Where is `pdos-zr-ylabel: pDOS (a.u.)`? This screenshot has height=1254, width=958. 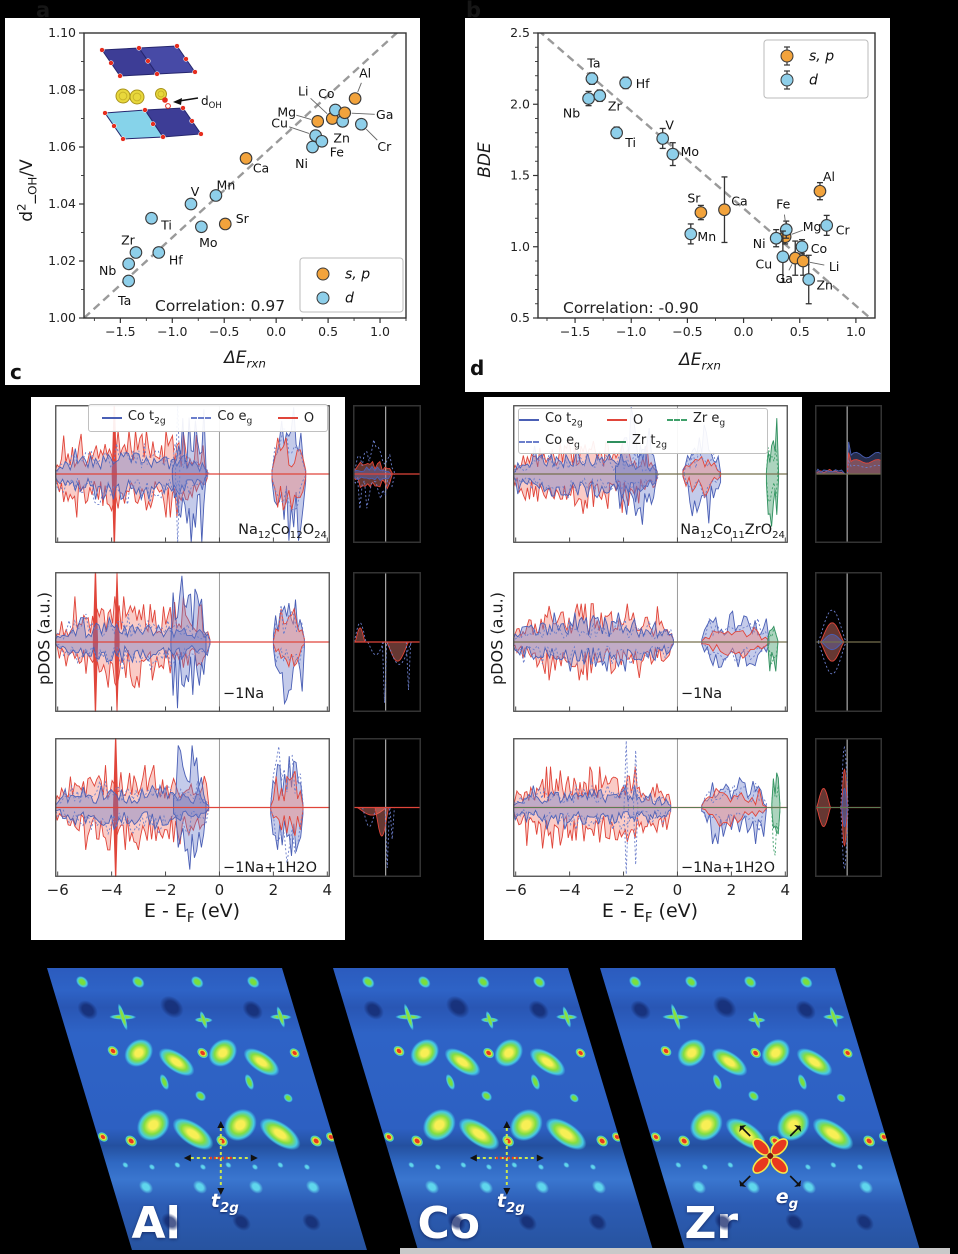
pdos-zr-ylabel: pDOS (a.u.) is located at coordinates (497, 638).